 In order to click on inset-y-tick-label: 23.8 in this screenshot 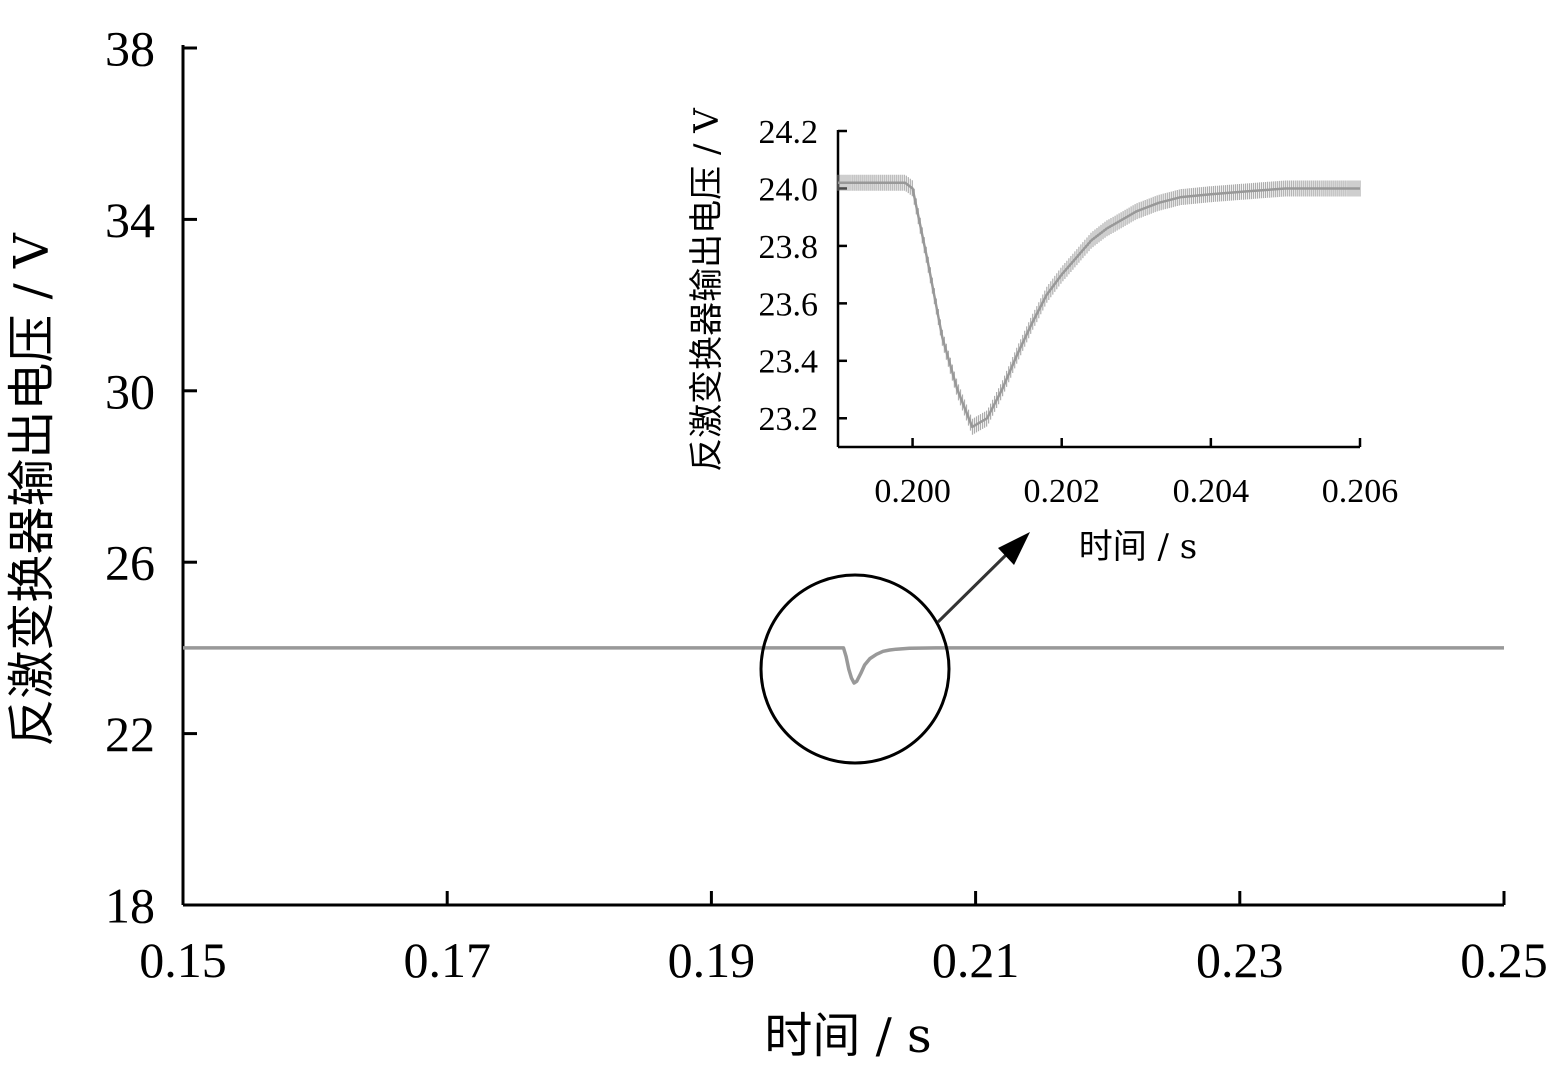, I will do `click(789, 247)`.